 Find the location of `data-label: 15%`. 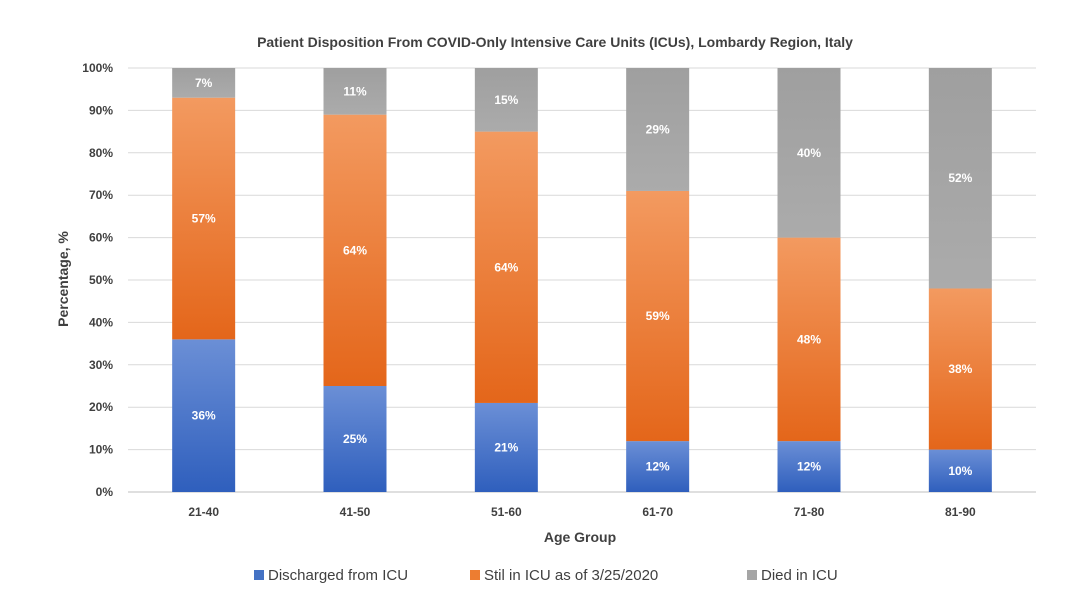

data-label: 15% is located at coordinates (506, 100).